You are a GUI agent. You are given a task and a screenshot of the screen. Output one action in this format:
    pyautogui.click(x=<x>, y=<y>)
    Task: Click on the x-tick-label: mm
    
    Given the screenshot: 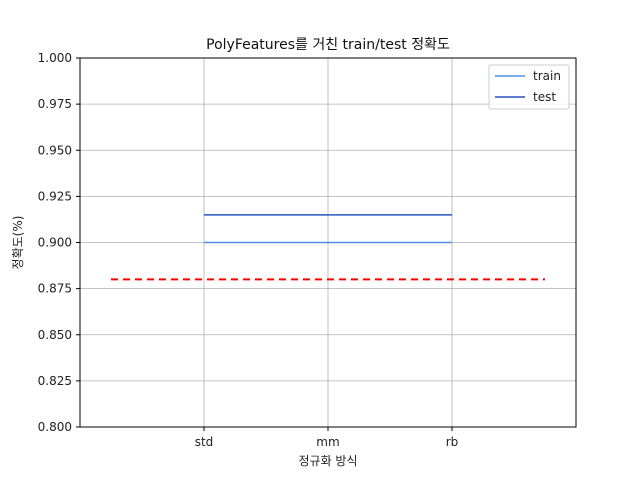 What is the action you would take?
    pyautogui.click(x=327, y=442)
    